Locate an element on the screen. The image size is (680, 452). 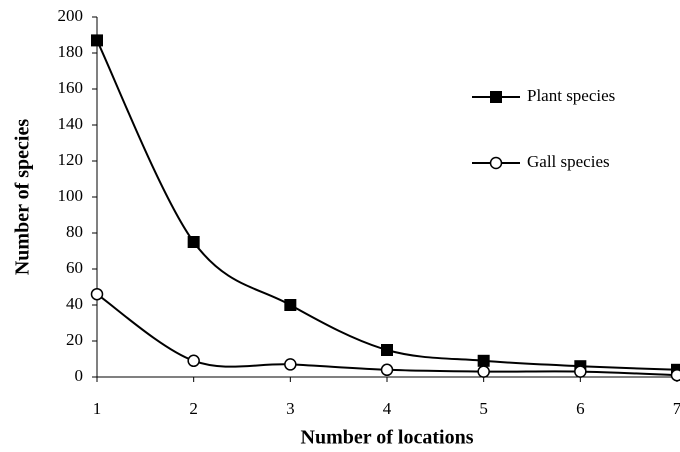
y-tick-label: 20 is located at coordinates (74, 339).